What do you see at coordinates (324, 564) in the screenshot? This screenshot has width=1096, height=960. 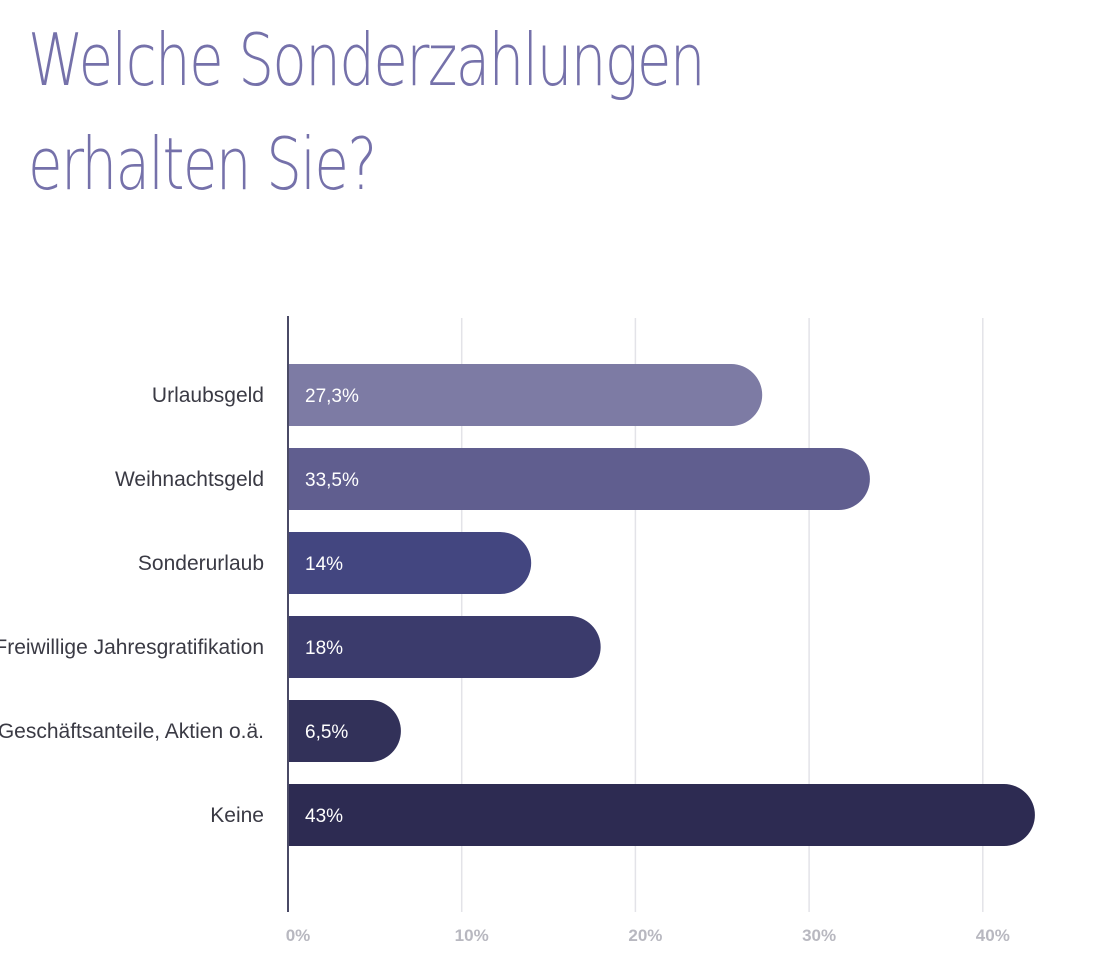 I see `value-label-2: 14%` at bounding box center [324, 564].